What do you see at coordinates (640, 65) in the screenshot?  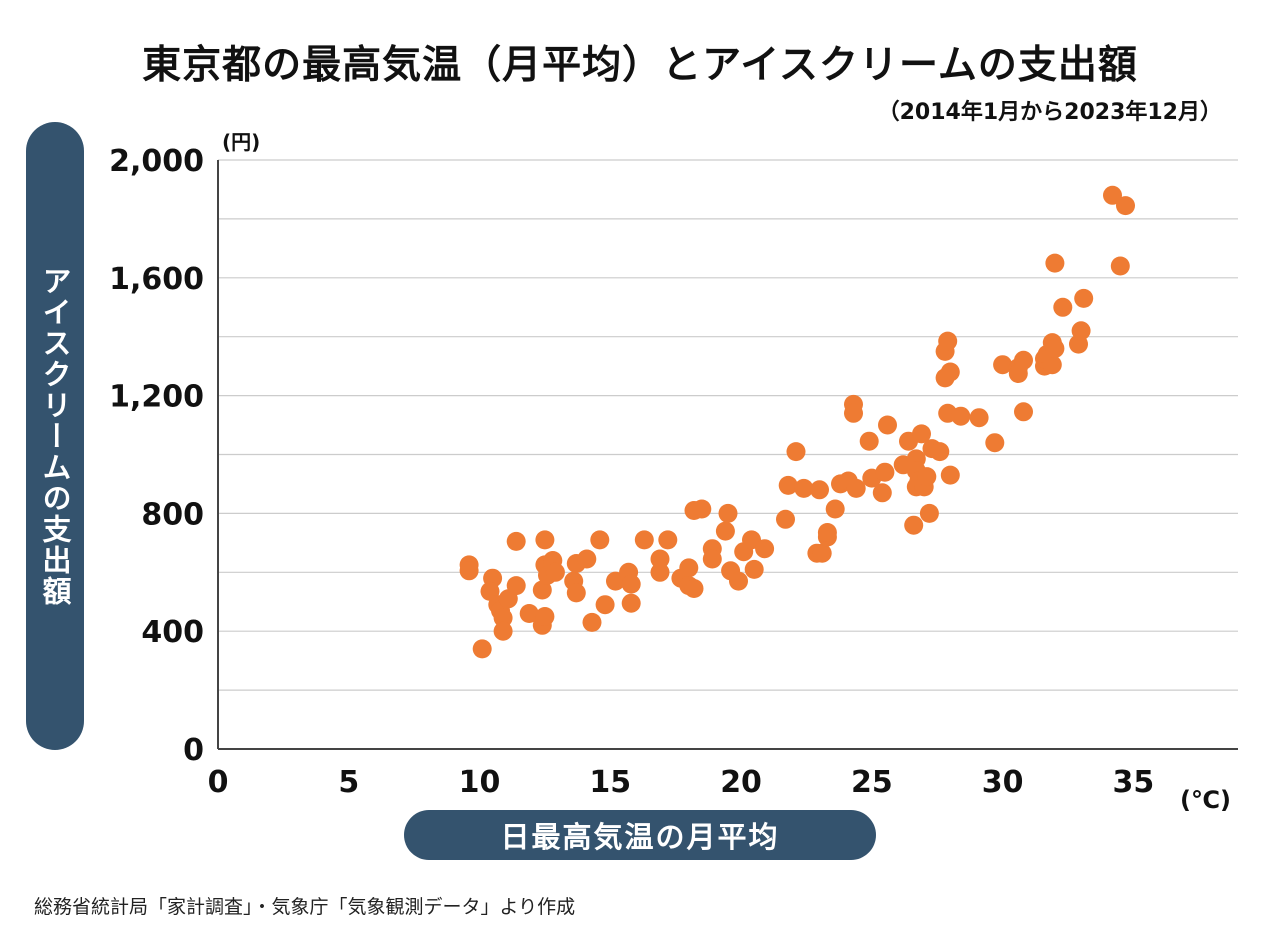 I see `chart-title: 東京都の最高気温（月平均）とアイスクリームの支出額` at bounding box center [640, 65].